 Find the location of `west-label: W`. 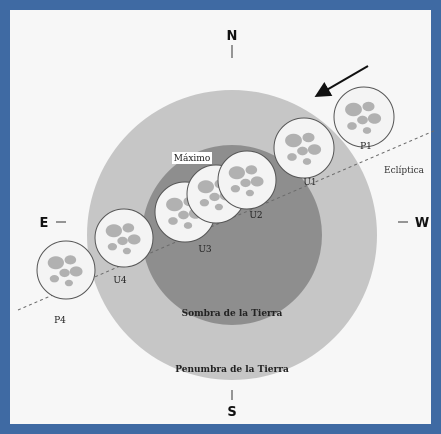

west-label: W is located at coordinates (422, 223).